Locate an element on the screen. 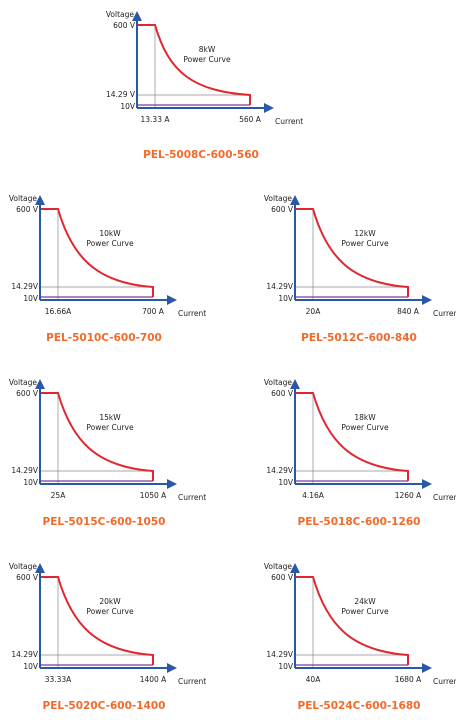 The image size is (456, 720). model-name: PEL-5018C-600-1260 is located at coordinates (359, 522).